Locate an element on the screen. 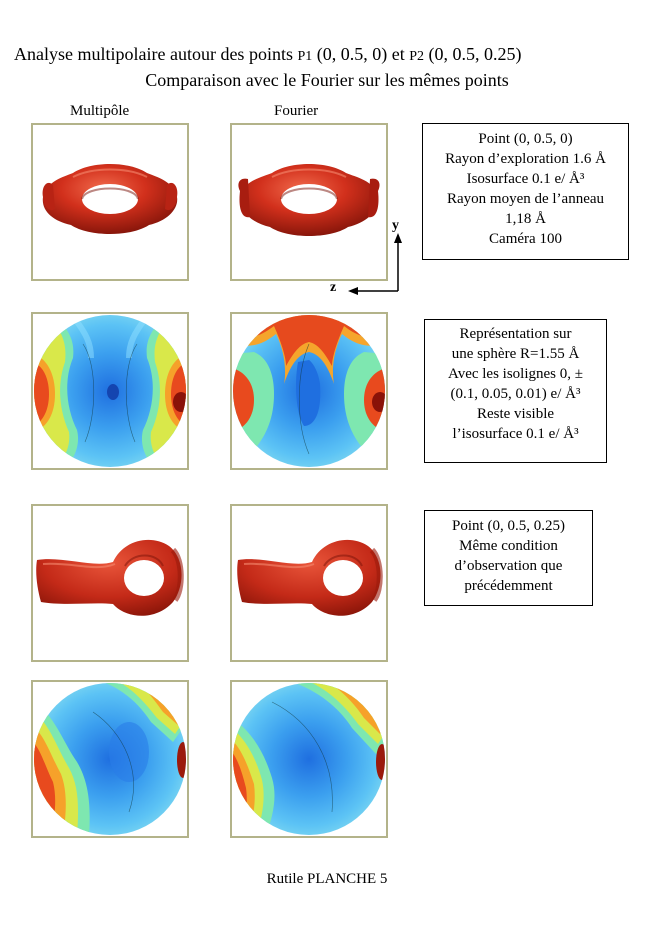 The width and height of the screenshot is (654, 929). info-line: Caméra 100 is located at coordinates (525, 239).